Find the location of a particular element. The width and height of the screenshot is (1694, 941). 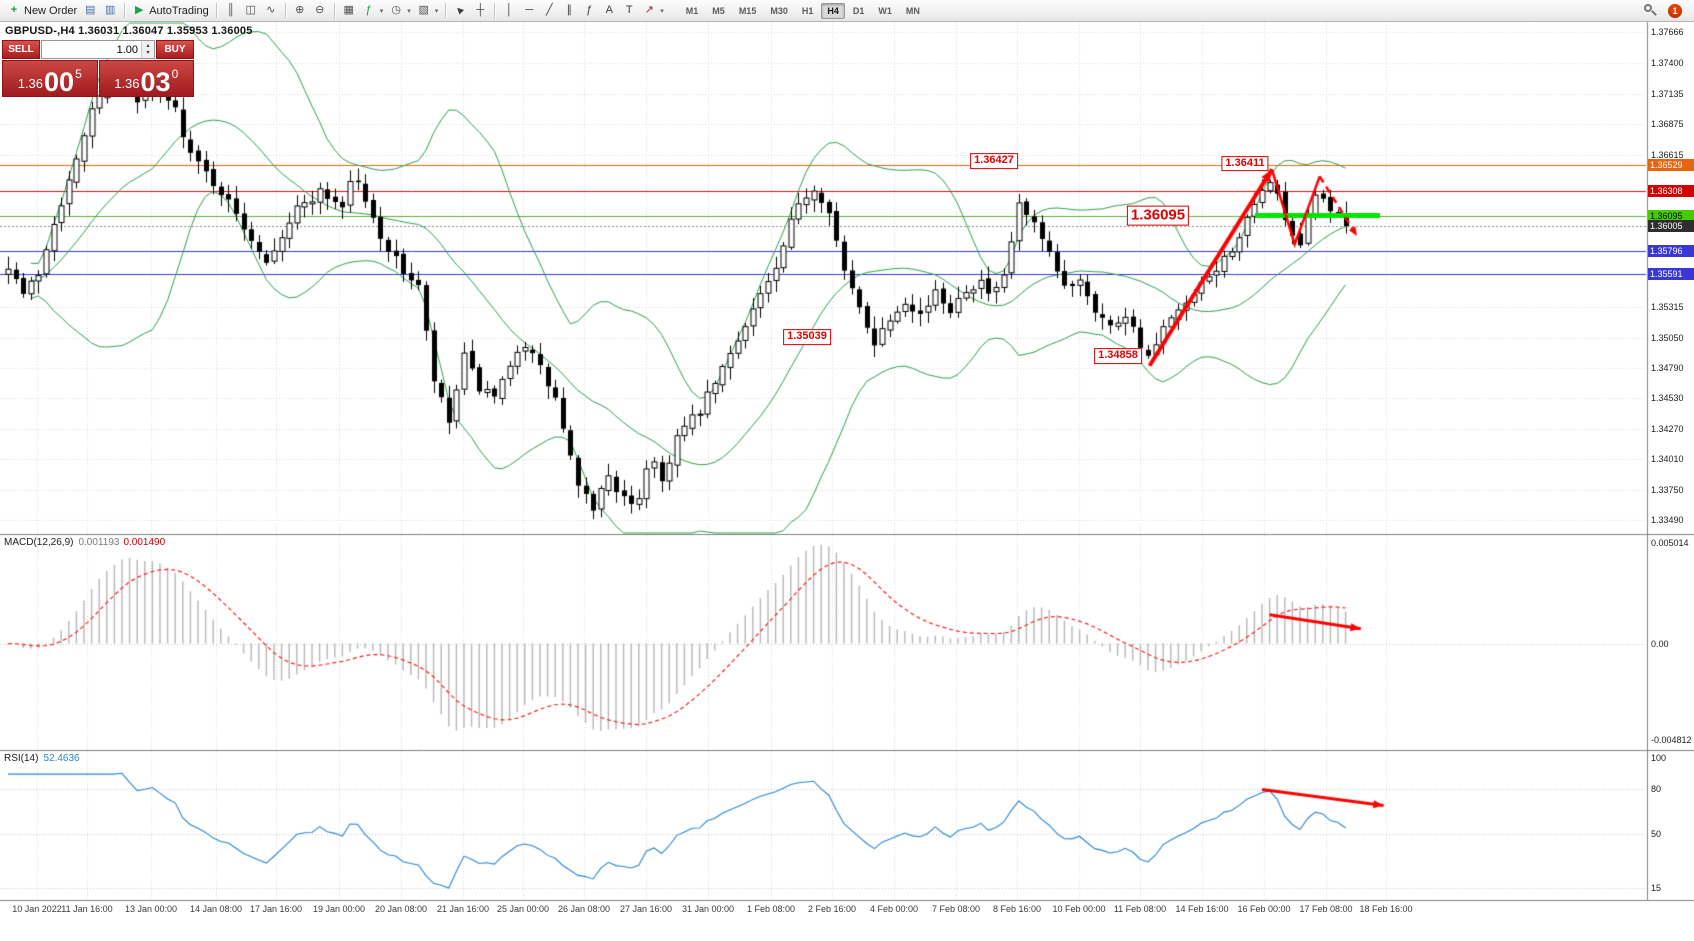

volume-down-icon: ▾ is located at coordinates (148, 52).